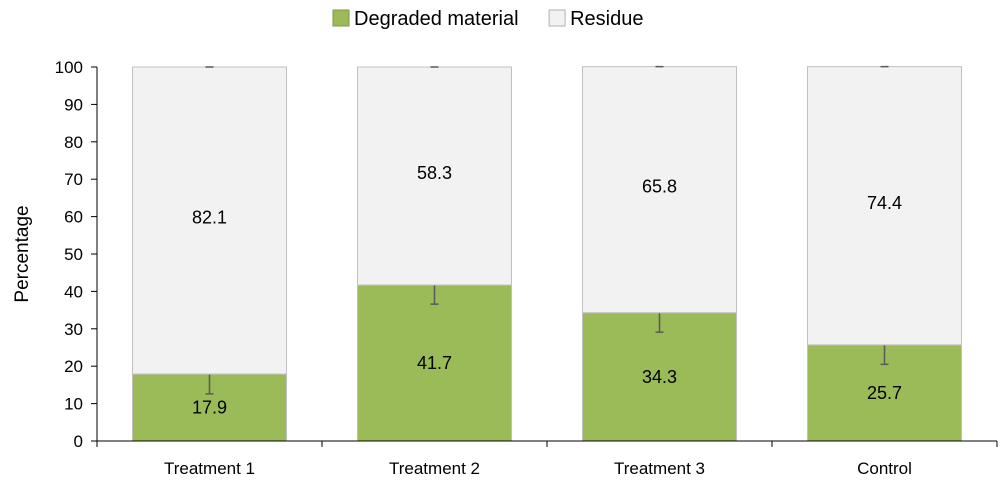  I want to click on x-tick-label-treatment-2: Treatment 2, so click(434, 468).